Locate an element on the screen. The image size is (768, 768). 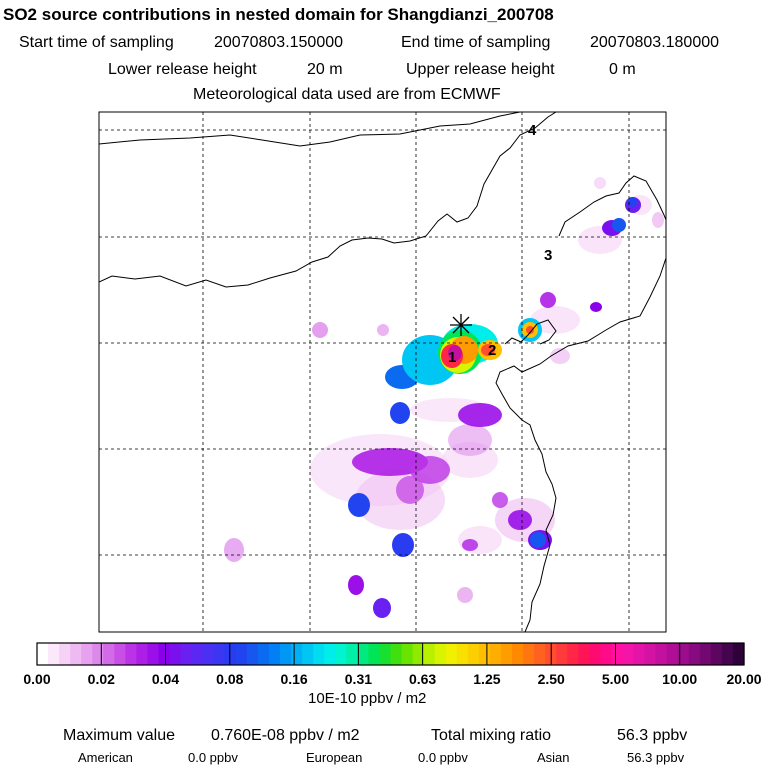
coastline-east is located at coordinates (580, 403).